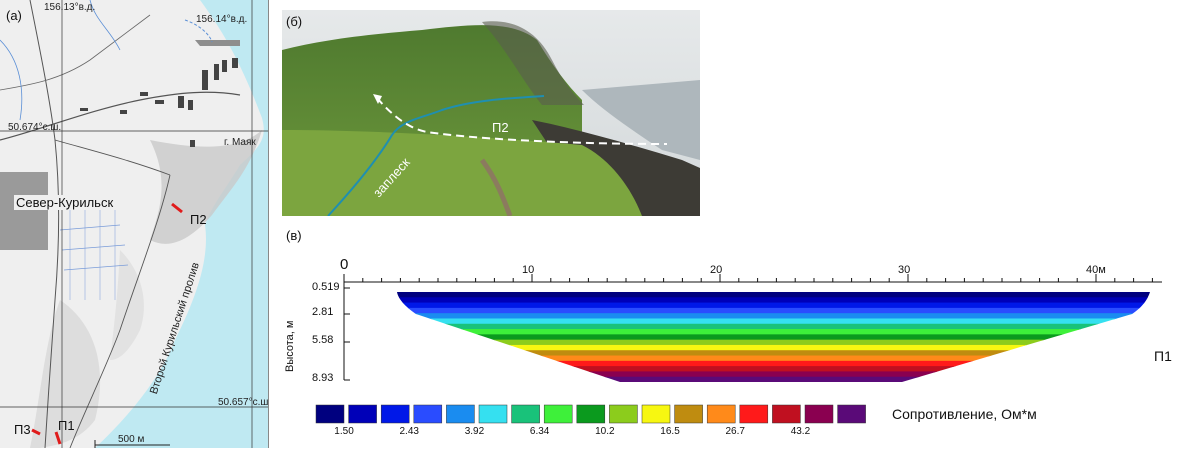  I want to click on x-tick-label: 20, so click(716, 270).